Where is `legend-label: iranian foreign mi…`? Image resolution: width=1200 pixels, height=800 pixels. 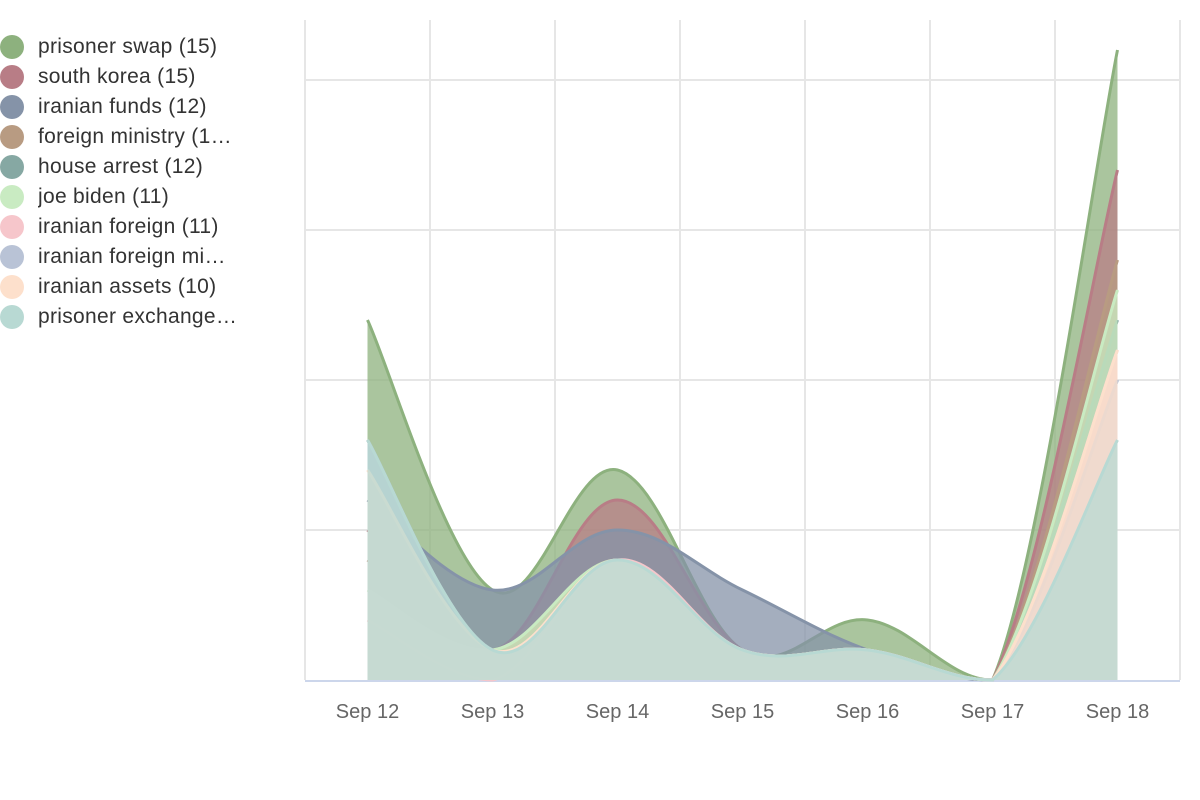 legend-label: iranian foreign mi… is located at coordinates (132, 256).